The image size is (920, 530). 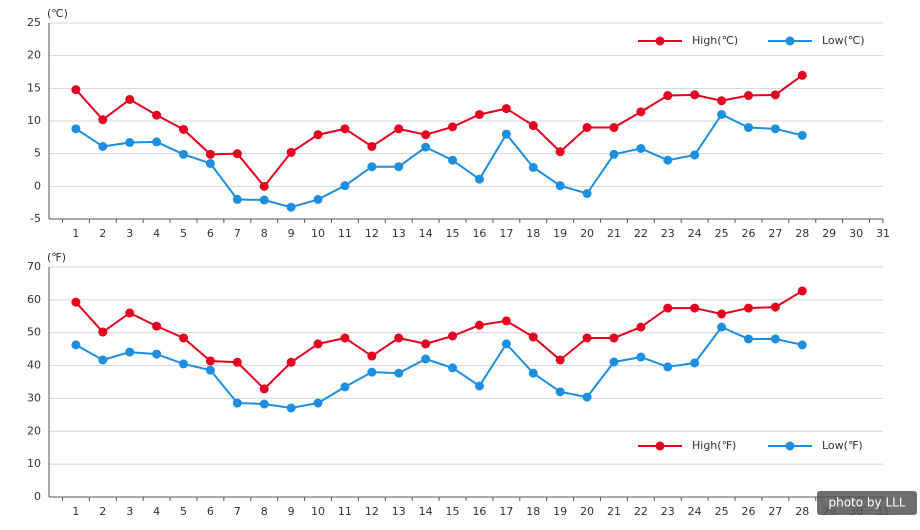 What do you see at coordinates (883, 233) in the screenshot?
I see `x-tick-label: 31` at bounding box center [883, 233].